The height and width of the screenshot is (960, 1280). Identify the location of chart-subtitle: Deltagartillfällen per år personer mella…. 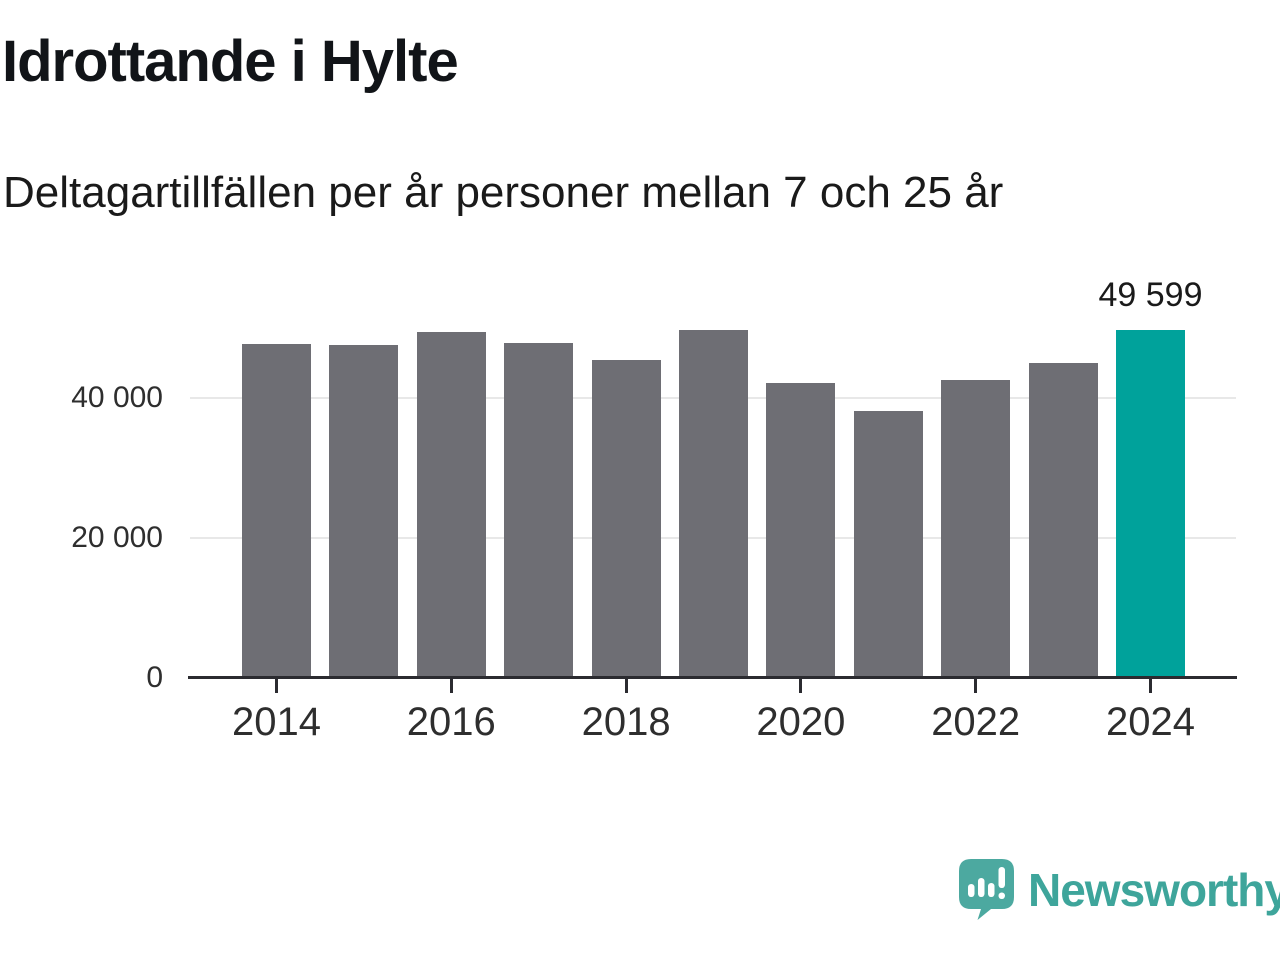
(503, 192).